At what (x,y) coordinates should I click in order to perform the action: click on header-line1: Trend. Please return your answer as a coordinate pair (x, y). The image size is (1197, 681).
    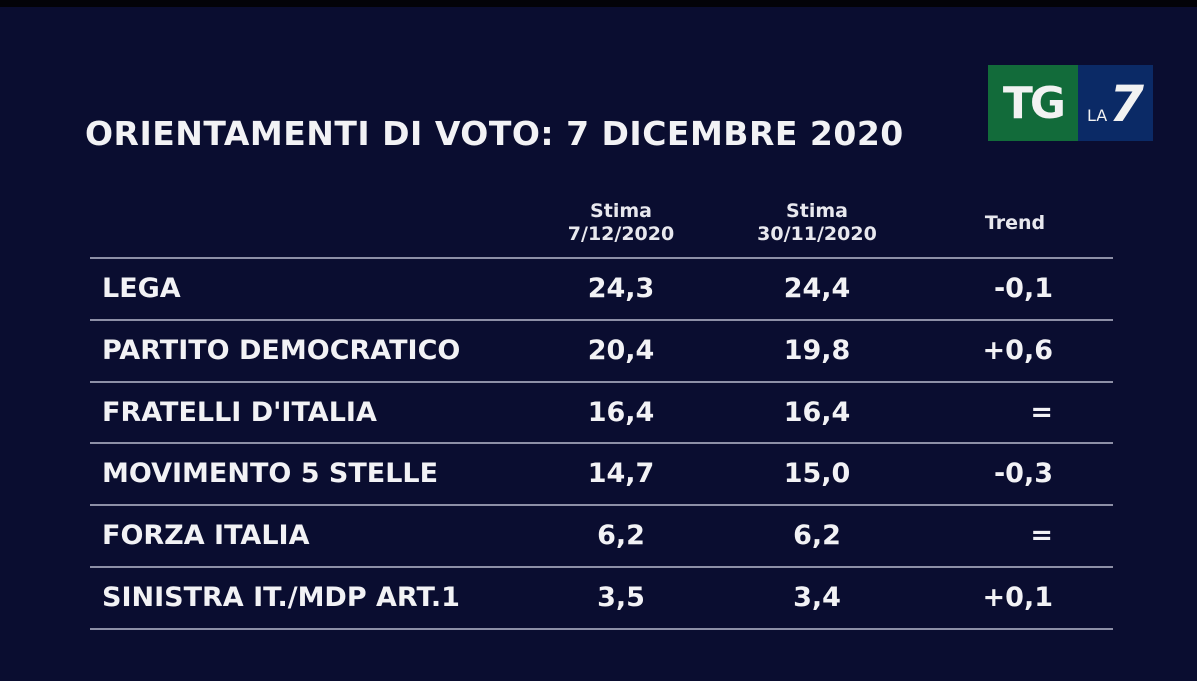
    Looking at the image, I should click on (1015, 223).